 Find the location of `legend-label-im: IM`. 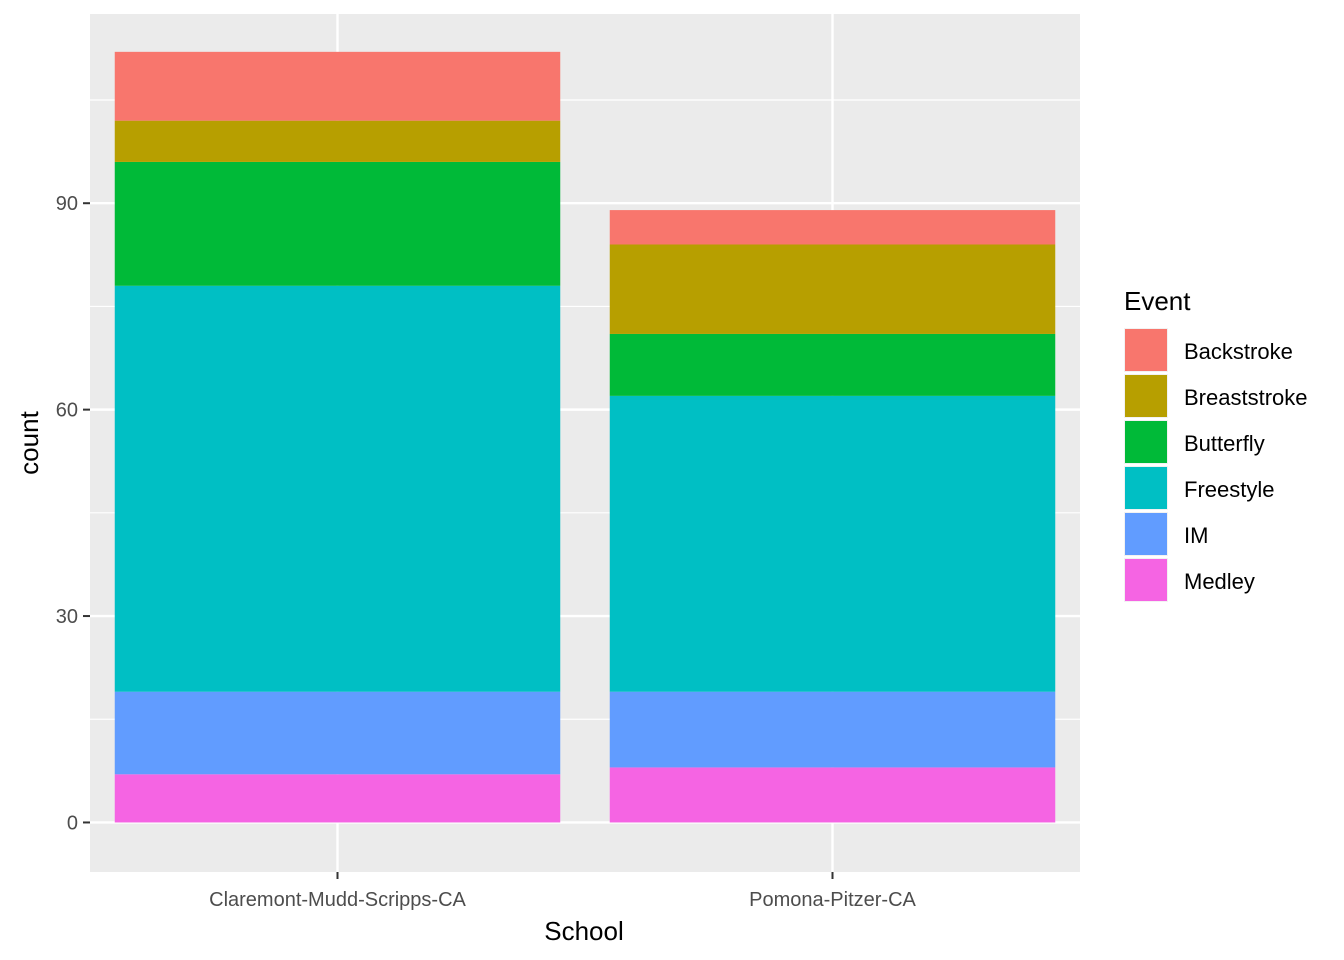

legend-label-im: IM is located at coordinates (1196, 535).